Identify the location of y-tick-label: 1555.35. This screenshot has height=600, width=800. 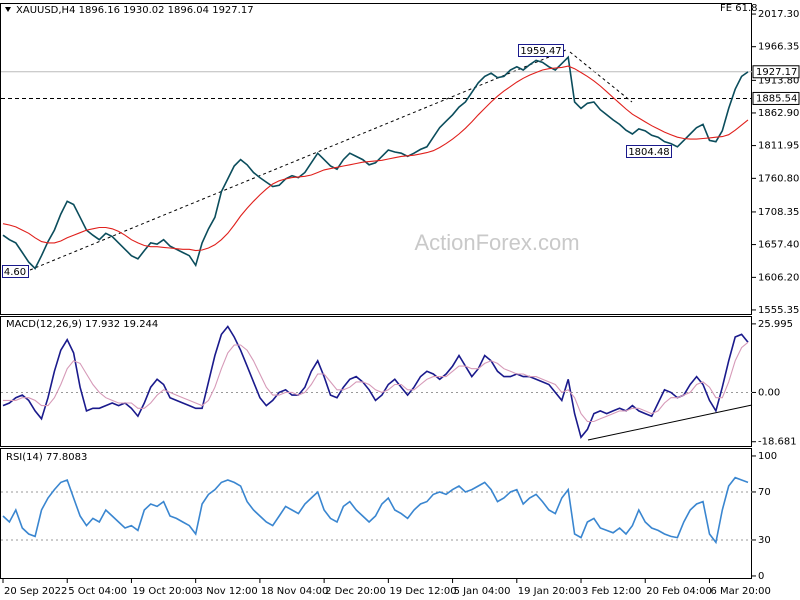
(778, 310).